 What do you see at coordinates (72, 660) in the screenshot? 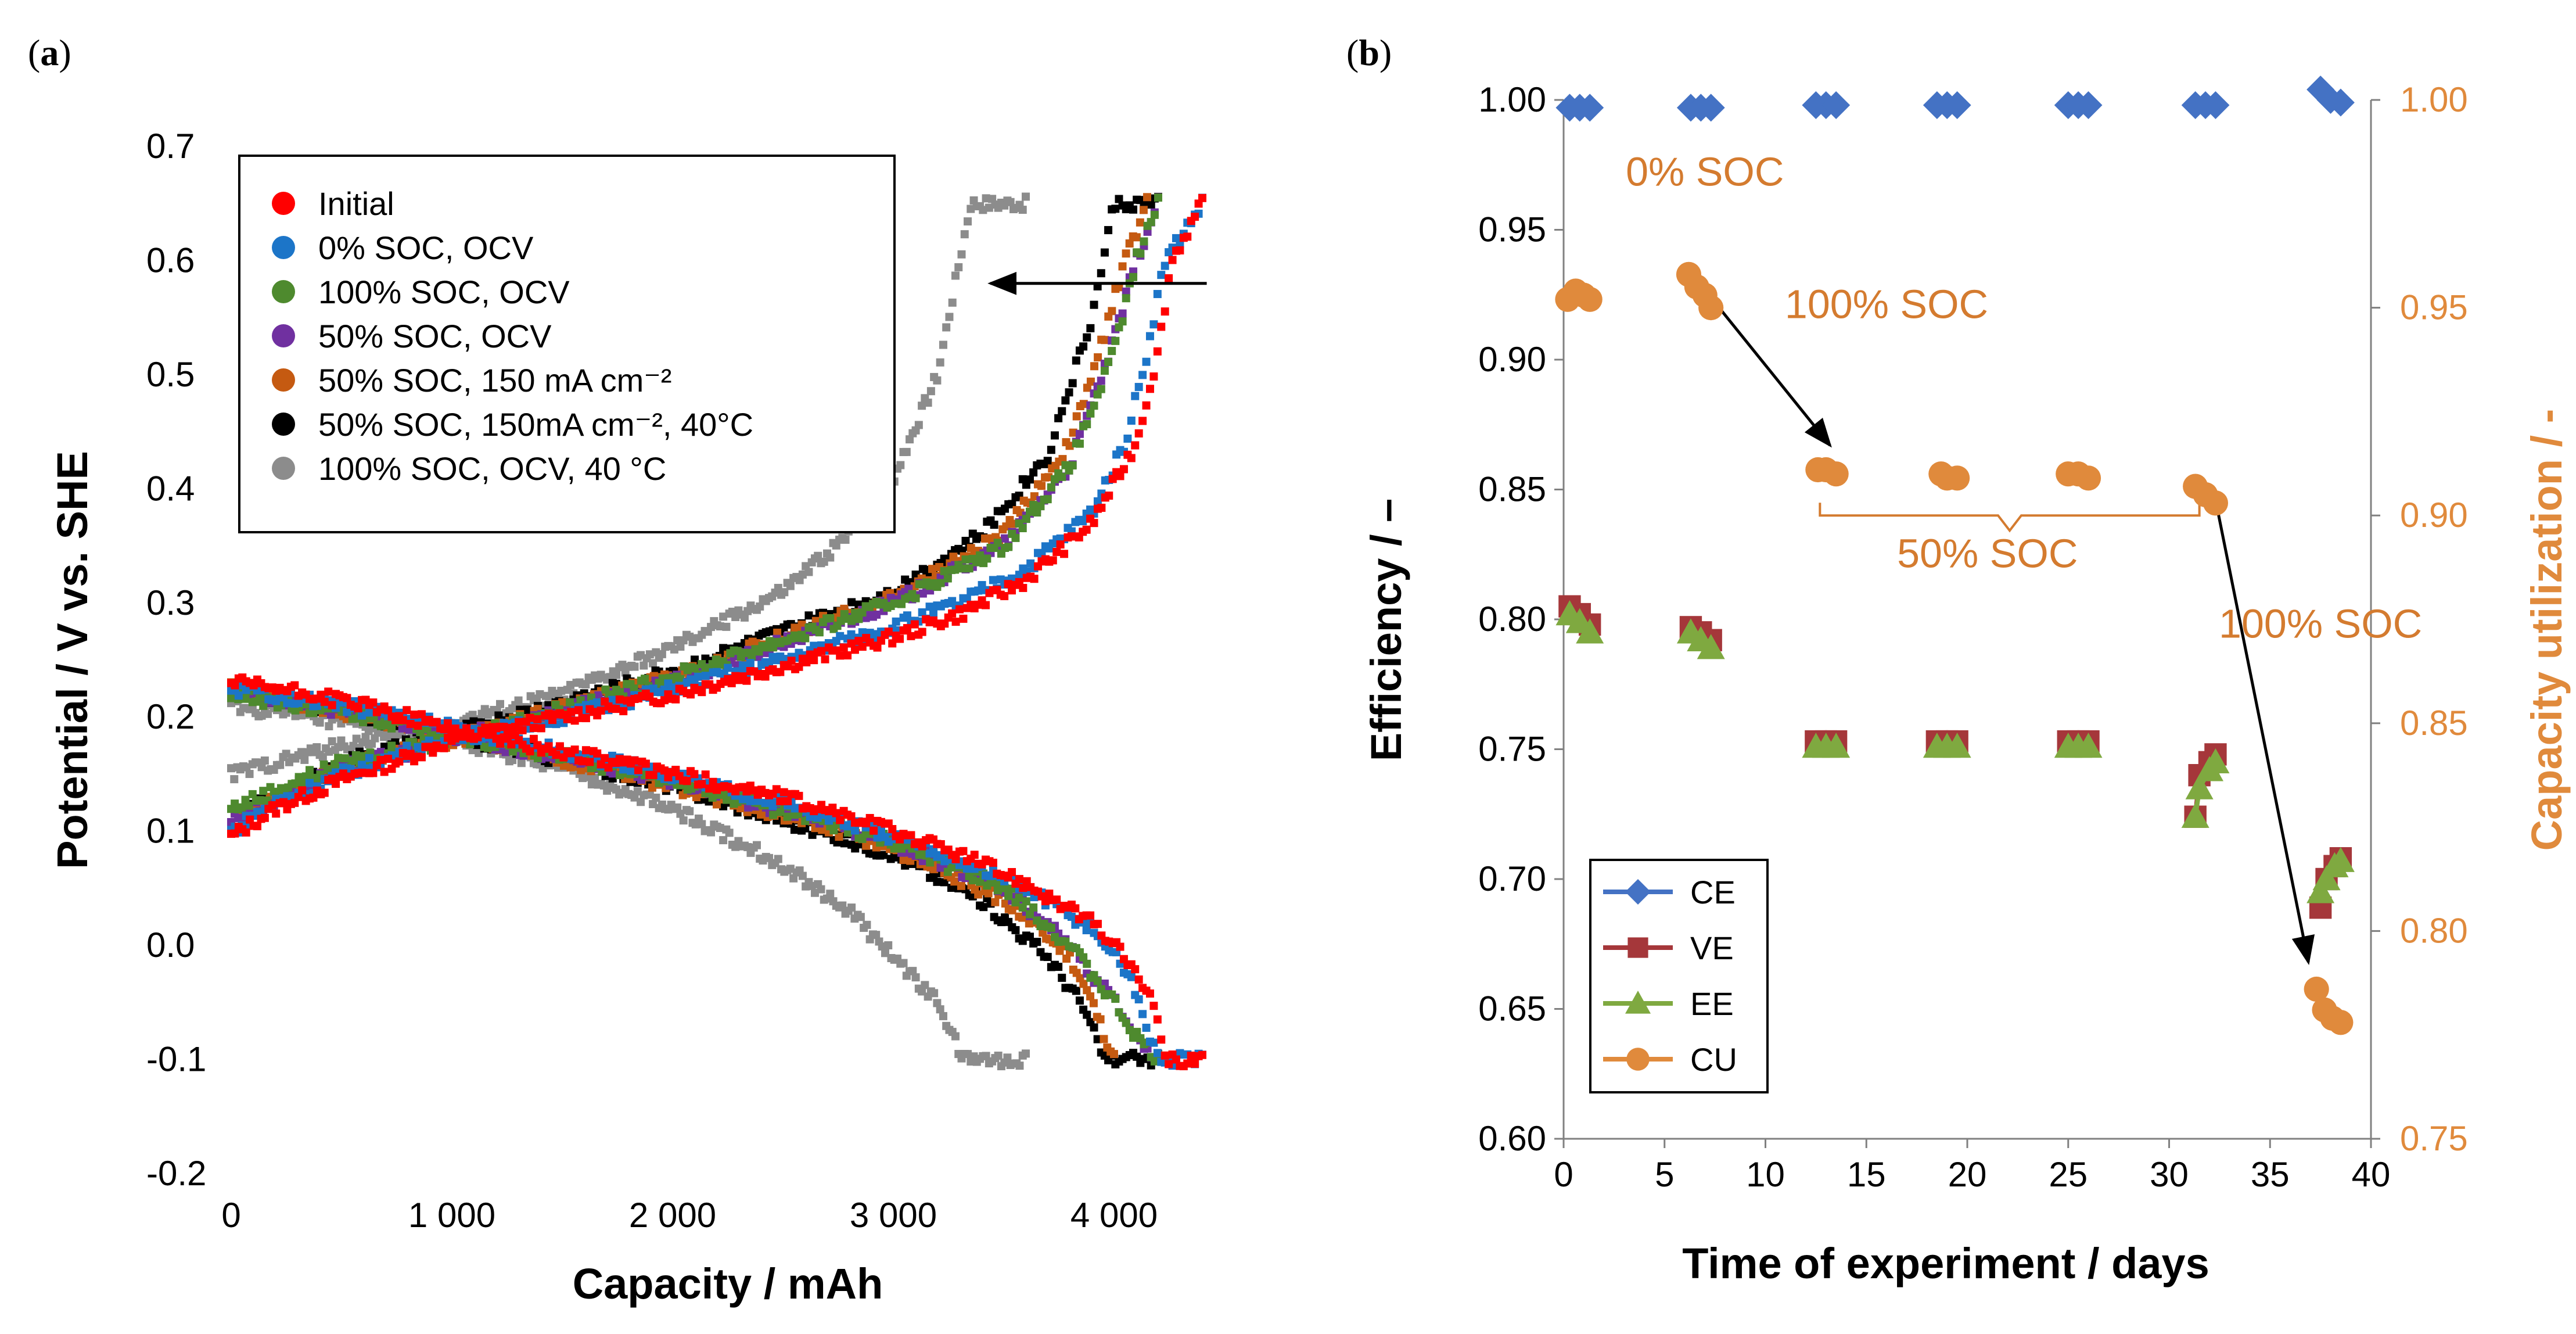
I see `chart-a-ylabel: Potential / V vs. SHE` at bounding box center [72, 660].